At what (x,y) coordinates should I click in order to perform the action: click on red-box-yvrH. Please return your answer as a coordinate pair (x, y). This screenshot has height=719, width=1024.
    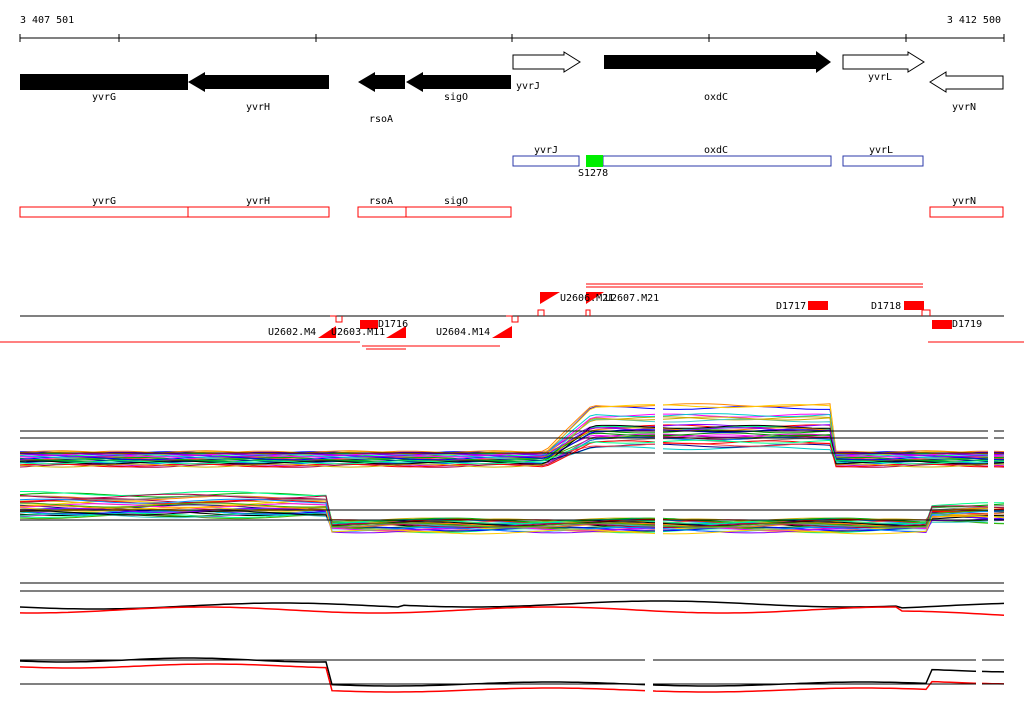
    Looking at the image, I should click on (258, 212).